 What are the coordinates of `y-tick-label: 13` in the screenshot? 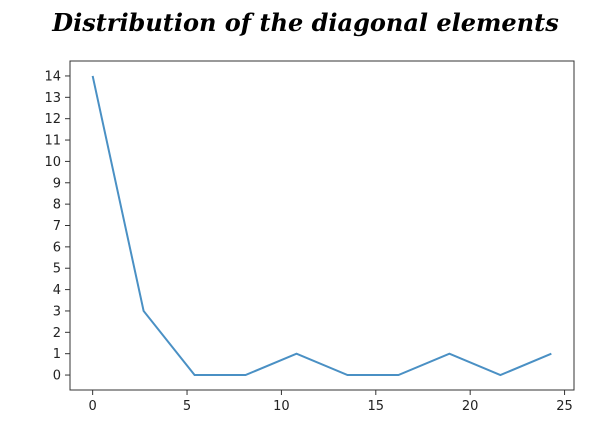 It's located at (52, 98).